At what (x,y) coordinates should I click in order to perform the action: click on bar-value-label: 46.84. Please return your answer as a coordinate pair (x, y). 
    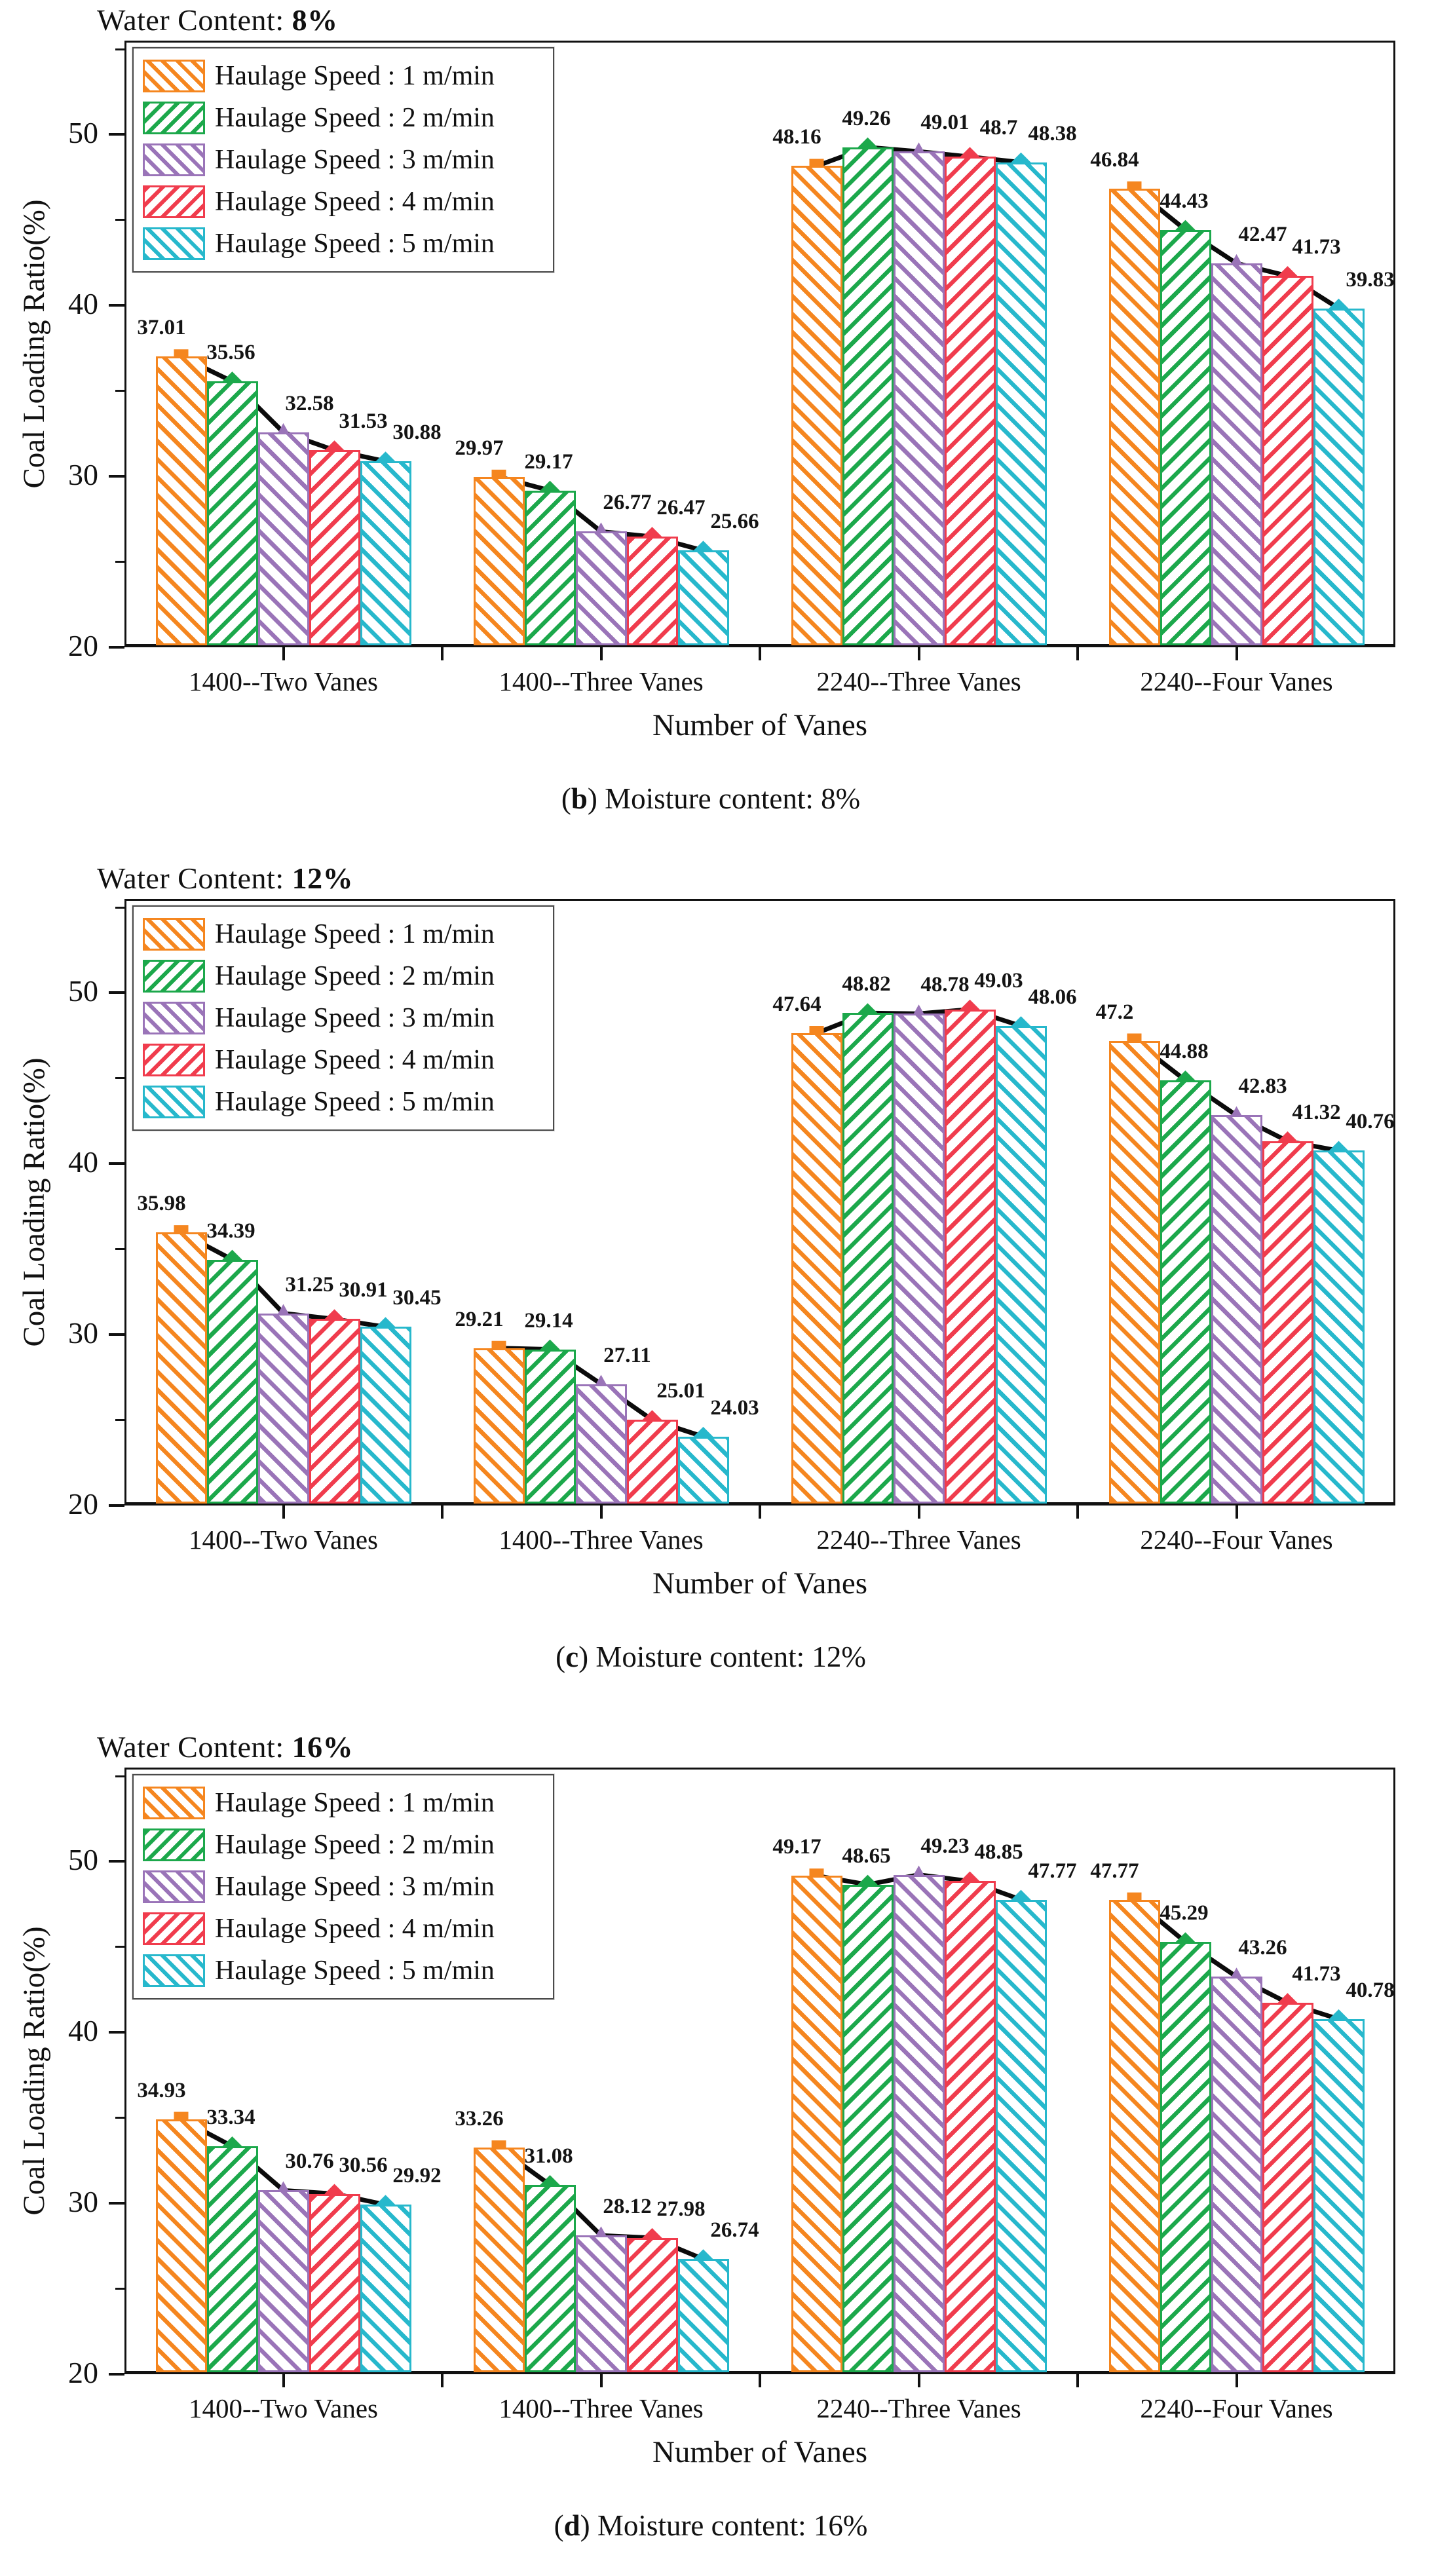
    Looking at the image, I should click on (1114, 159).